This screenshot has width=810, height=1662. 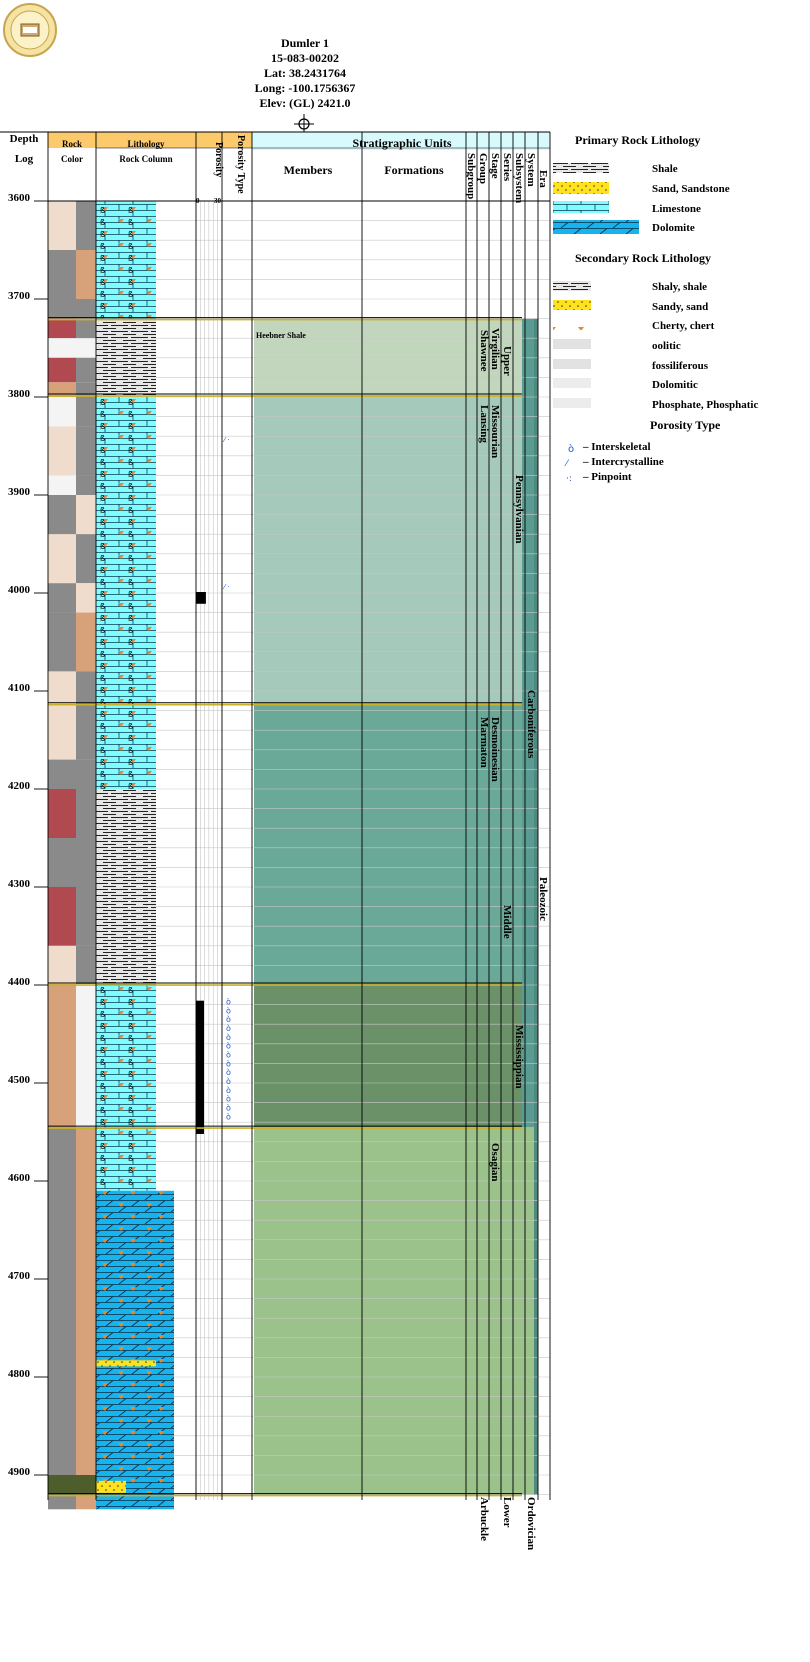 I want to click on legend-pinpoint-icon: ·:, so click(x=569, y=479).